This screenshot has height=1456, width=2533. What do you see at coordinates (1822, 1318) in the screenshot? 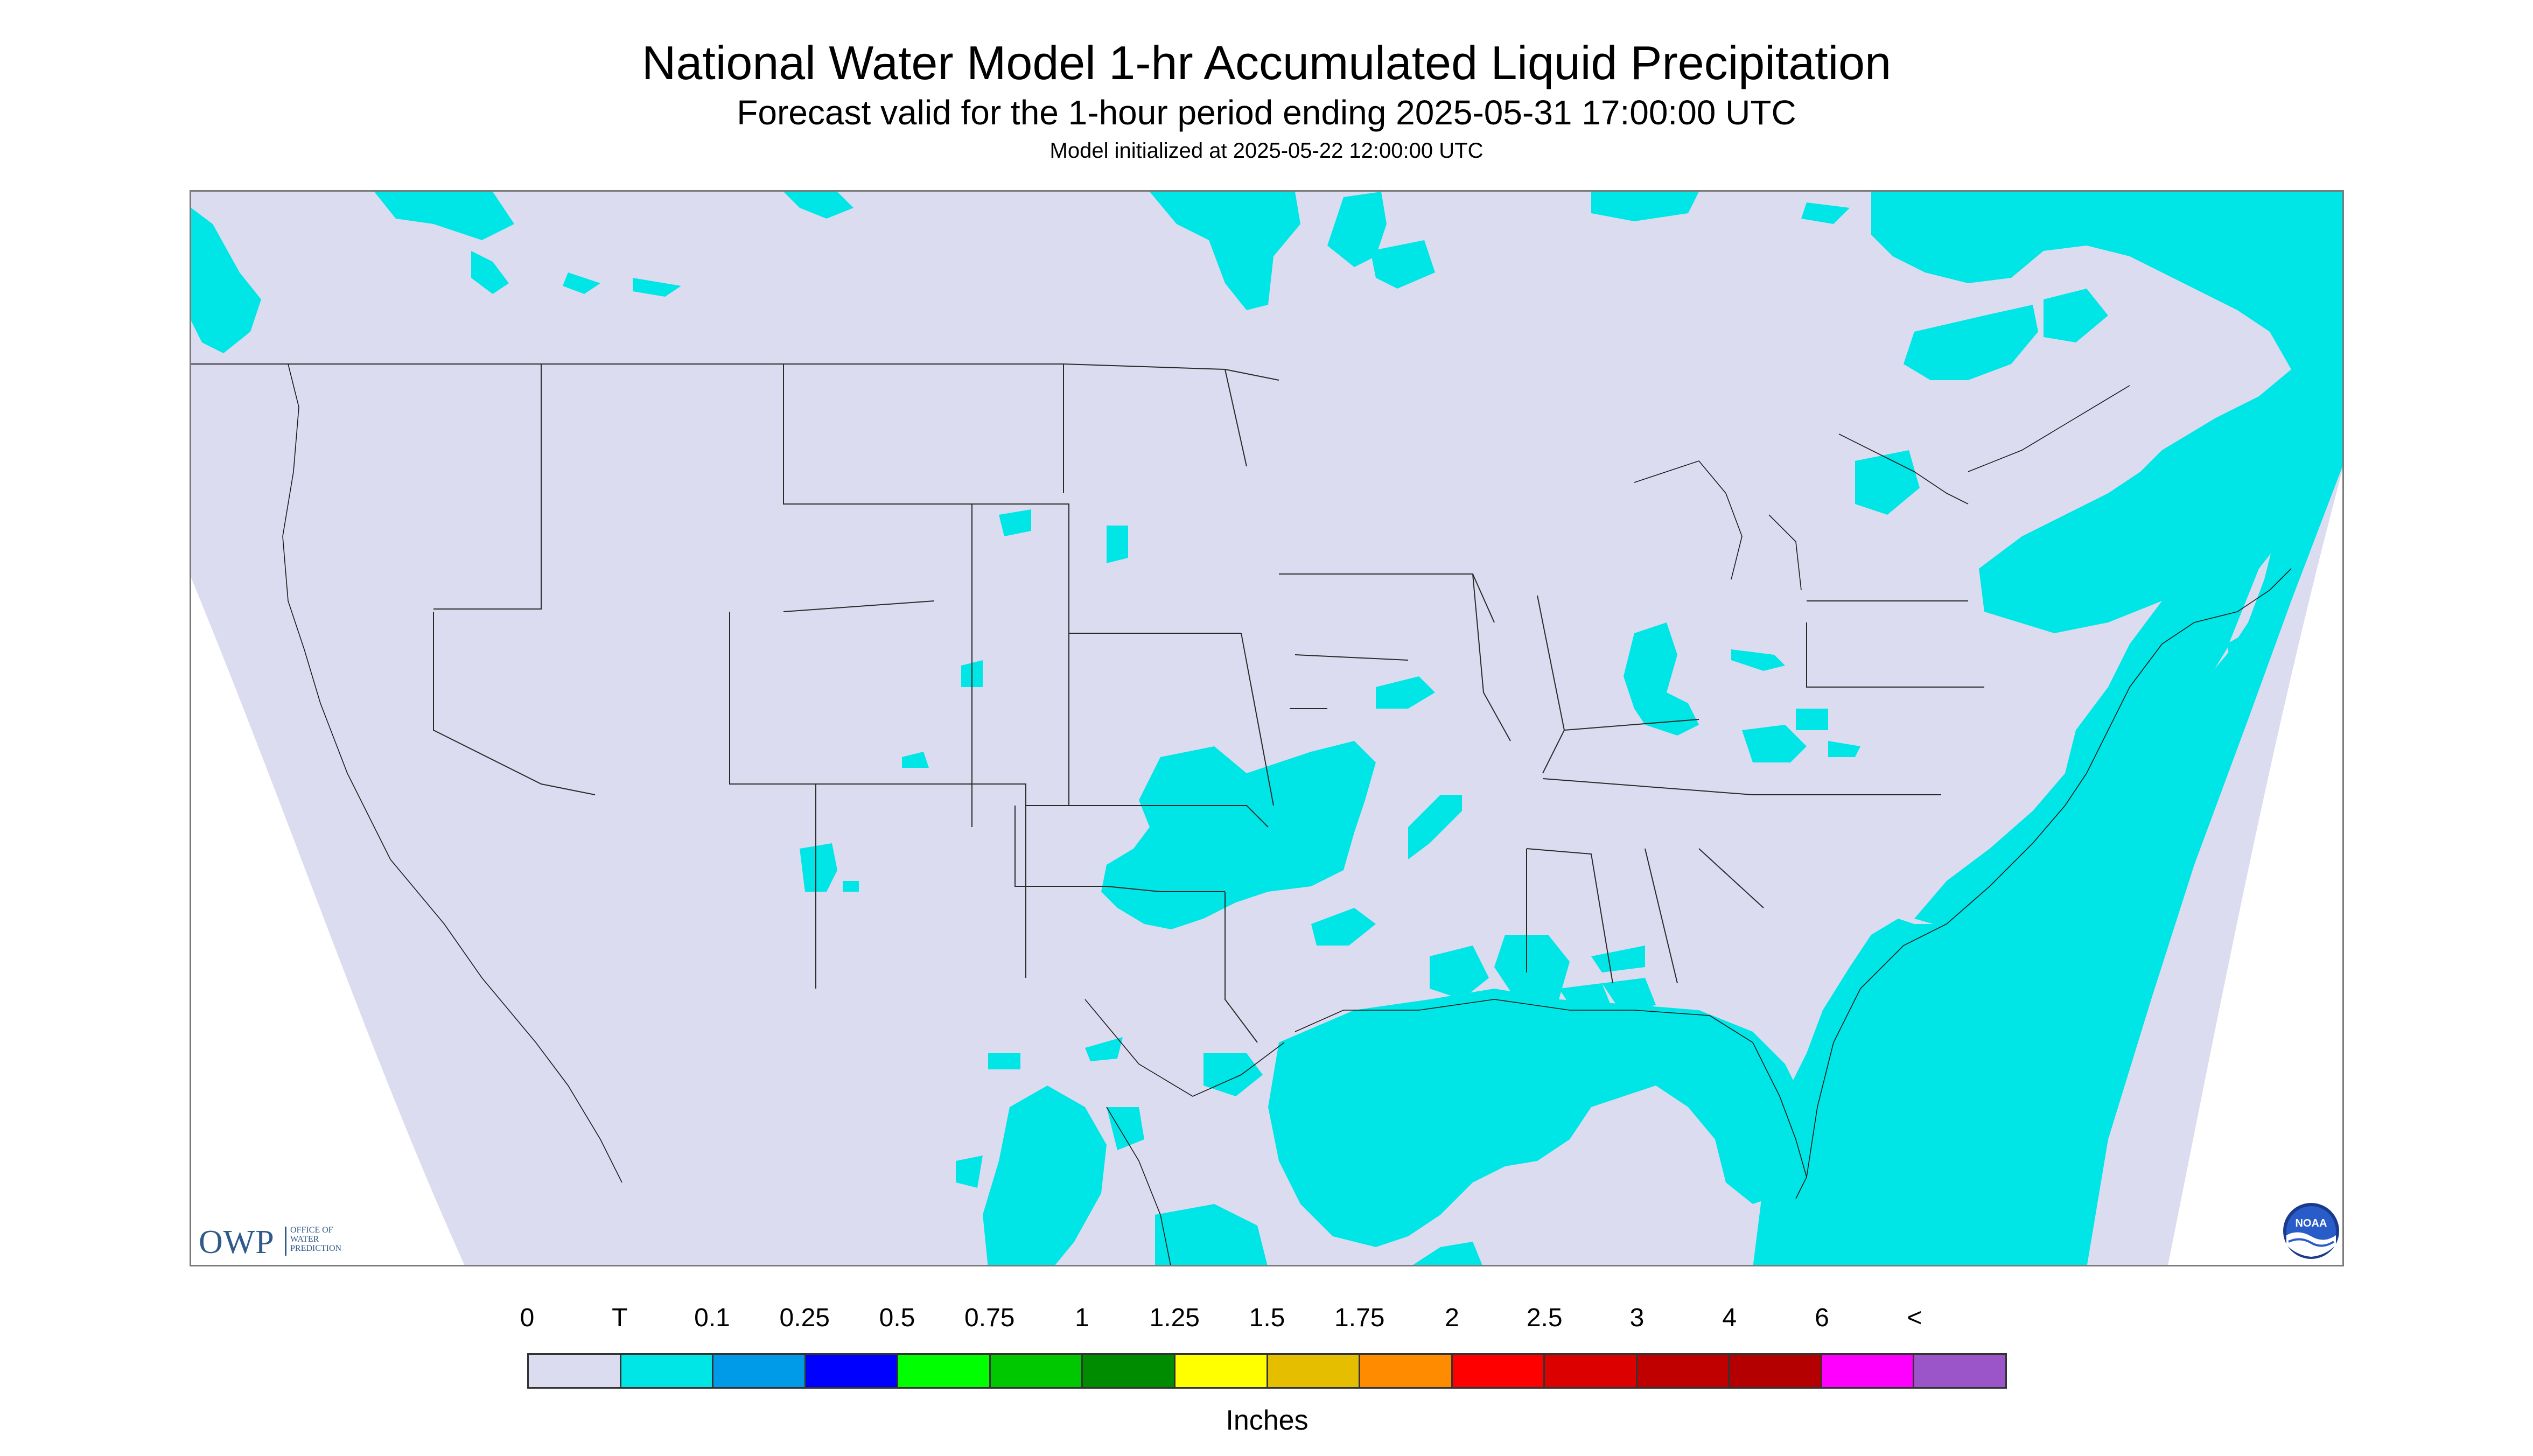
I see `legend-tick-label: 6` at bounding box center [1822, 1318].